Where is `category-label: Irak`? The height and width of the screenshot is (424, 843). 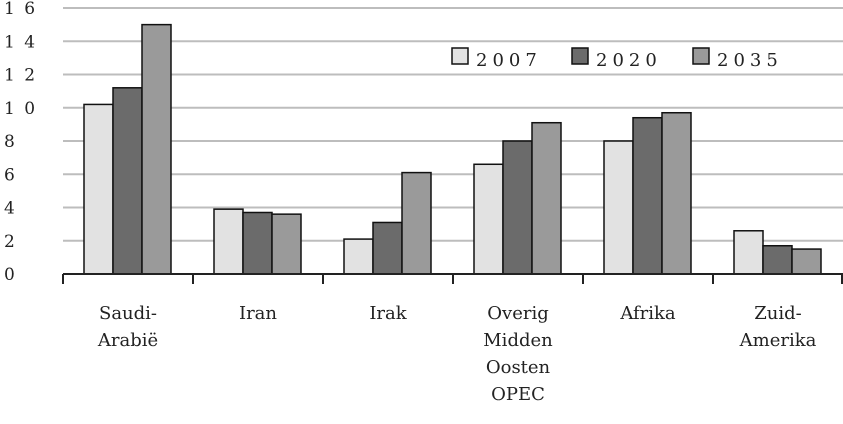 category-label: Irak is located at coordinates (388, 313).